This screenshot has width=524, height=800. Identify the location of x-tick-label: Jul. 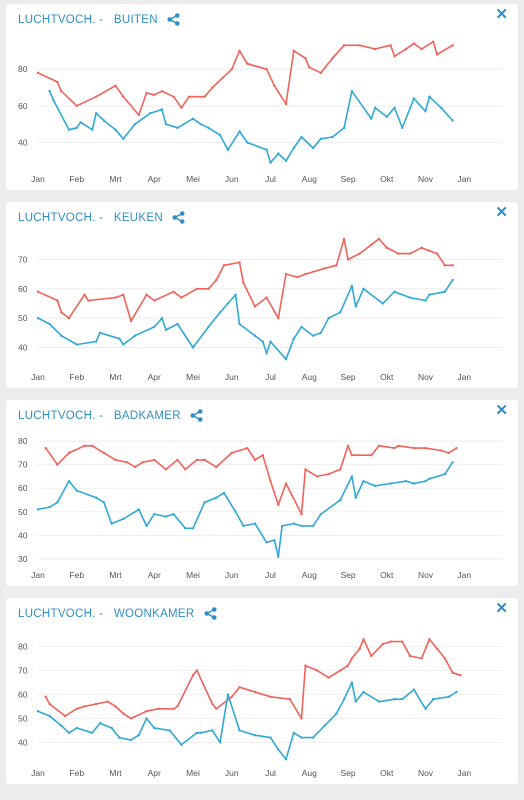
(270, 179).